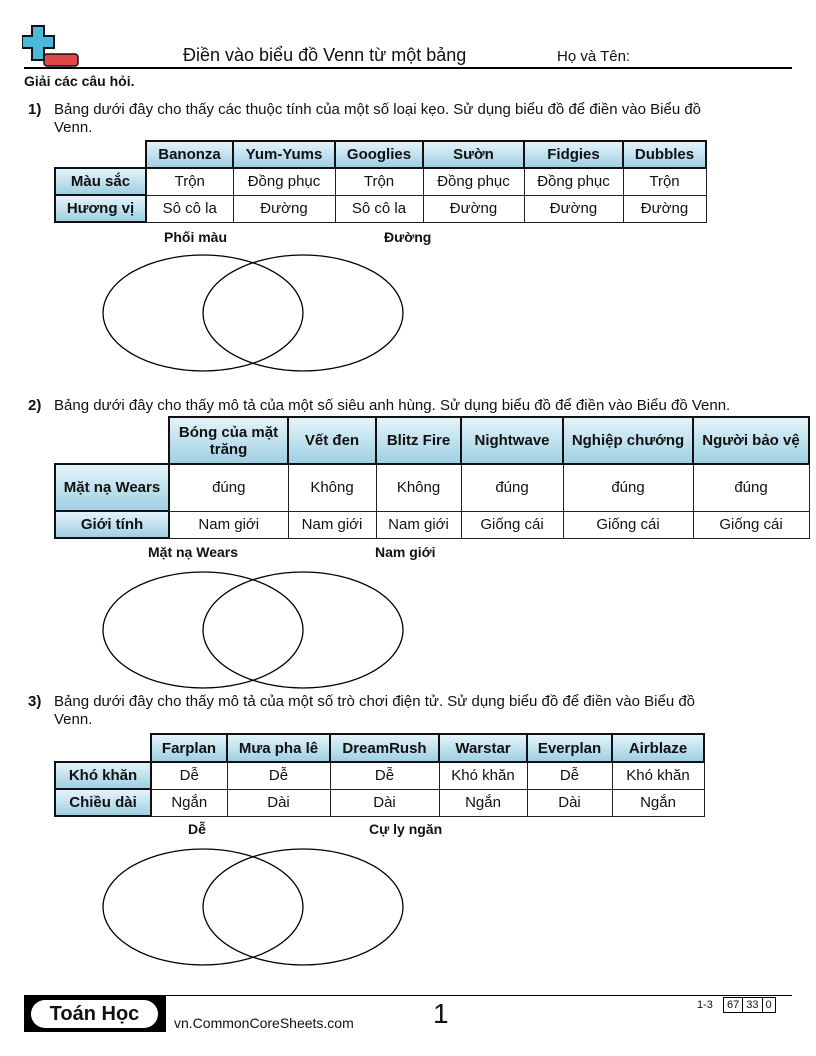 Image resolution: width=816 pixels, height=1056 pixels. I want to click on column-header: Mưa pha lê, so click(278, 748).